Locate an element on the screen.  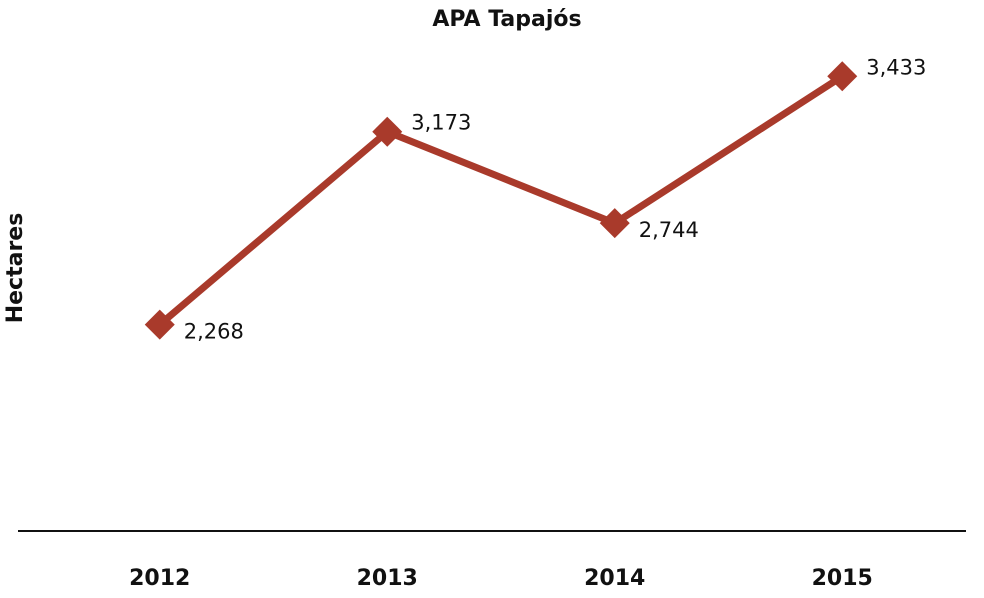
x-tick-label: 2013 is located at coordinates (387, 578).